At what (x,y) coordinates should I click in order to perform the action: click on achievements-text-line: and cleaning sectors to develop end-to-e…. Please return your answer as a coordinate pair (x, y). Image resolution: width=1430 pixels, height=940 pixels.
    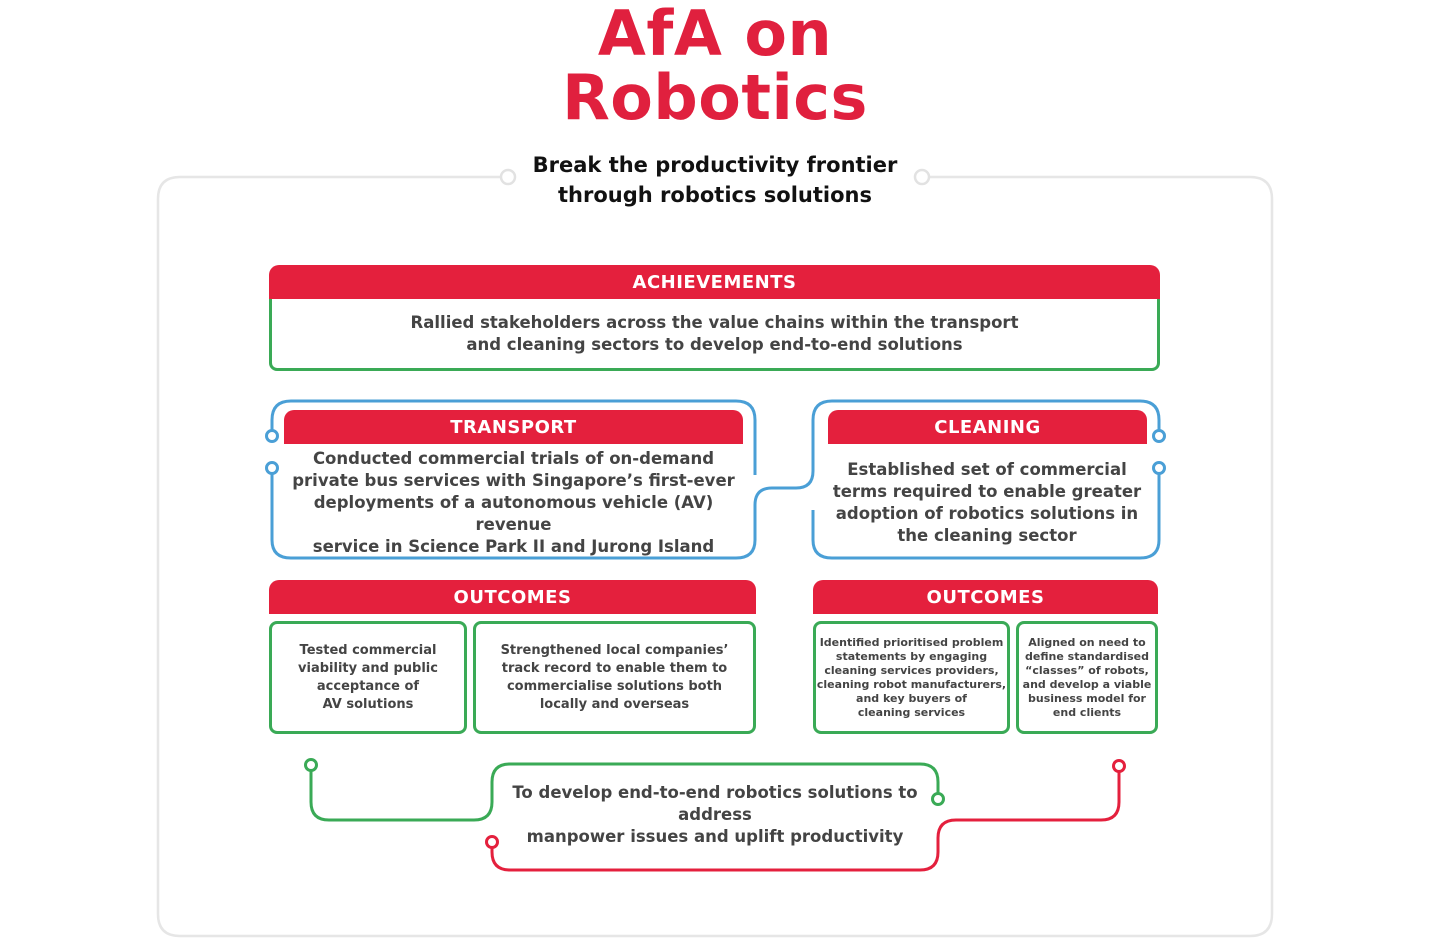
    Looking at the image, I should click on (714, 344).